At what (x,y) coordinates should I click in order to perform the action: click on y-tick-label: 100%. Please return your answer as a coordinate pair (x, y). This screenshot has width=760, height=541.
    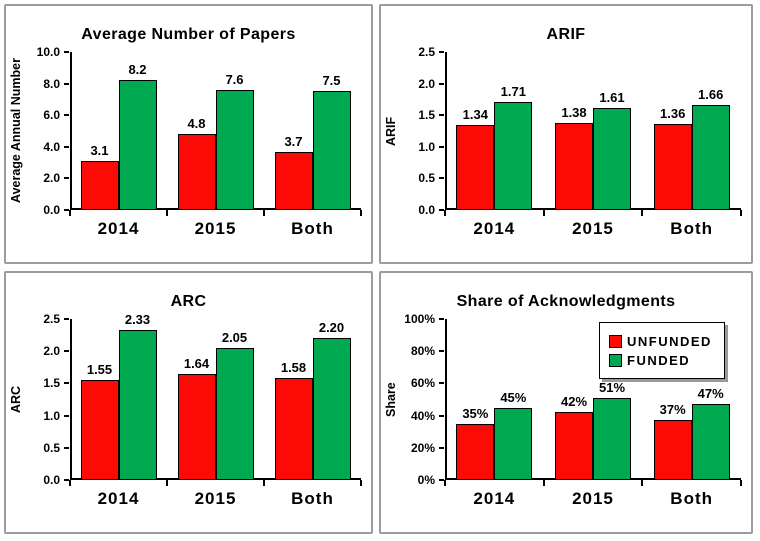
    Looking at the image, I should click on (419, 319).